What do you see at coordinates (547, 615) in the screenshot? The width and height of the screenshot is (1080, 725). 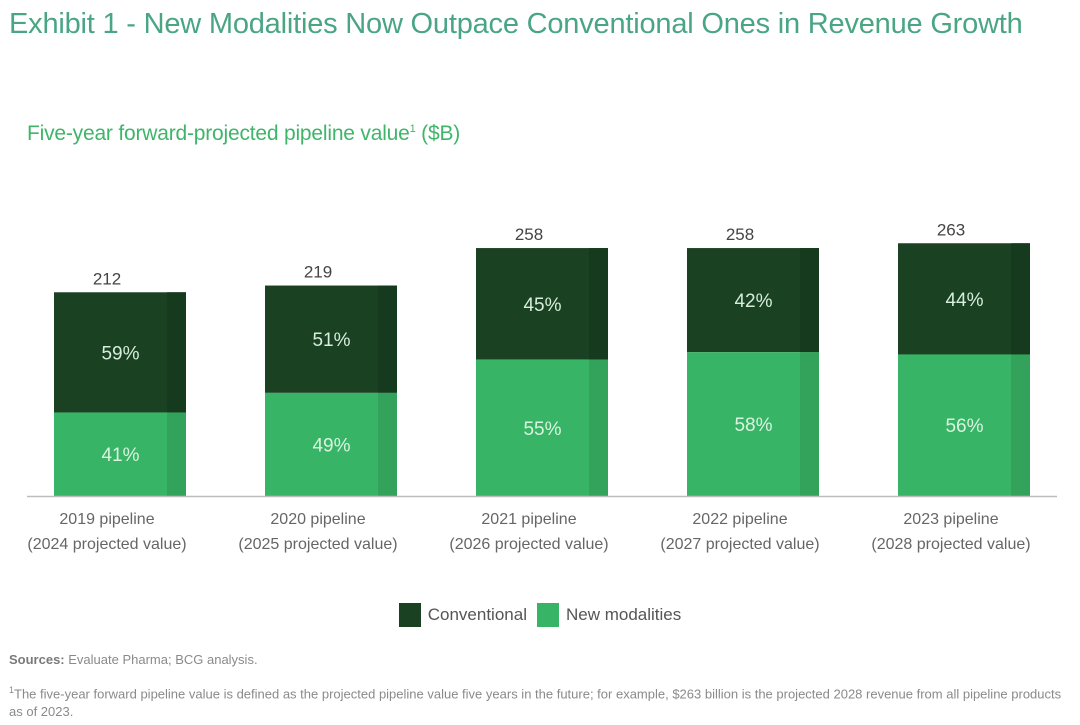 I see `legend-swatch-new-modalities` at bounding box center [547, 615].